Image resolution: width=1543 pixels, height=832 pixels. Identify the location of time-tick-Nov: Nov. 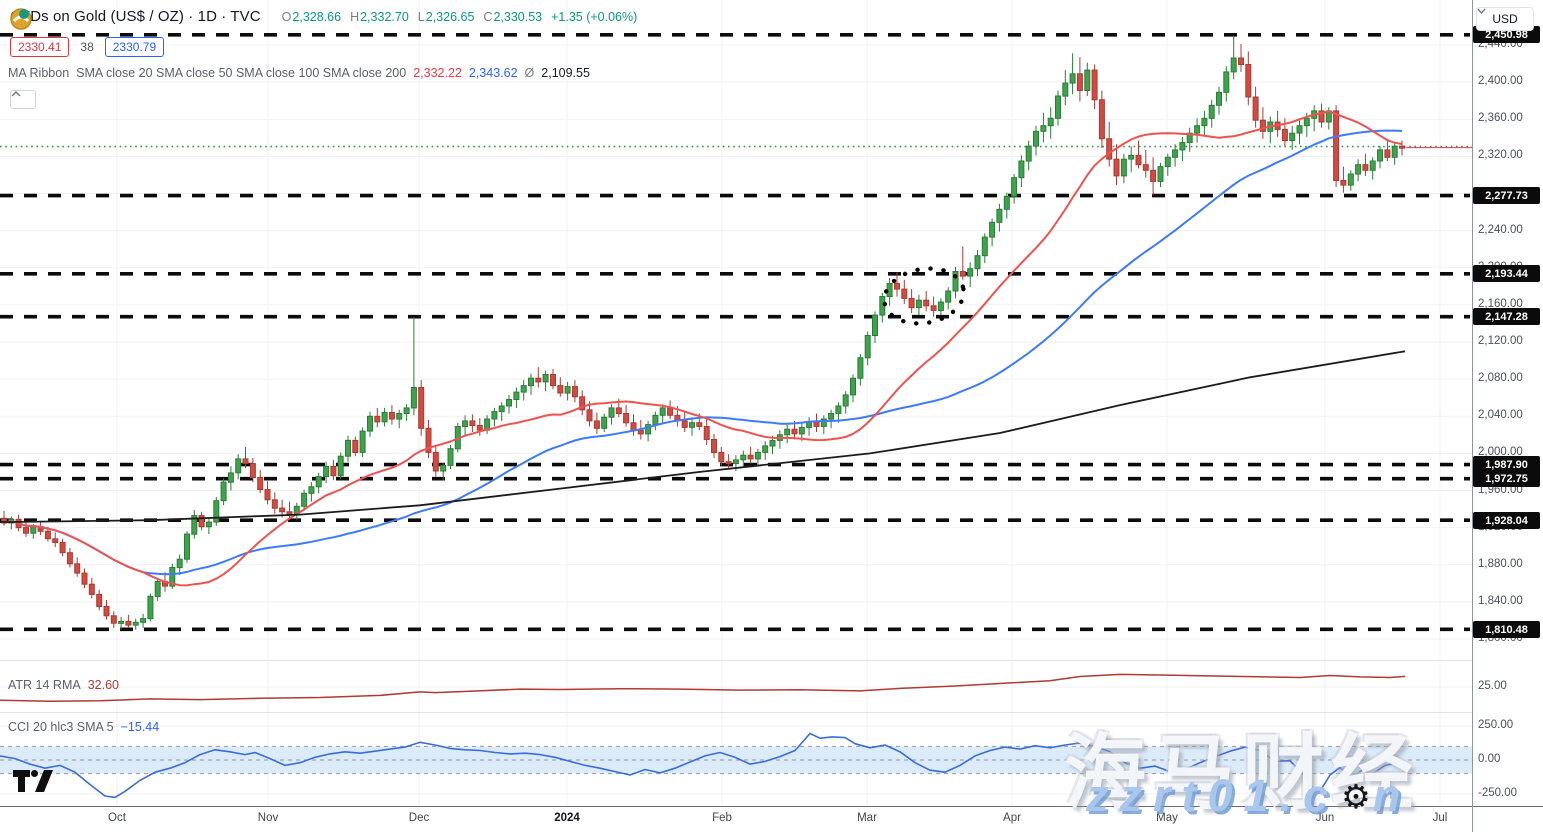
(268, 818).